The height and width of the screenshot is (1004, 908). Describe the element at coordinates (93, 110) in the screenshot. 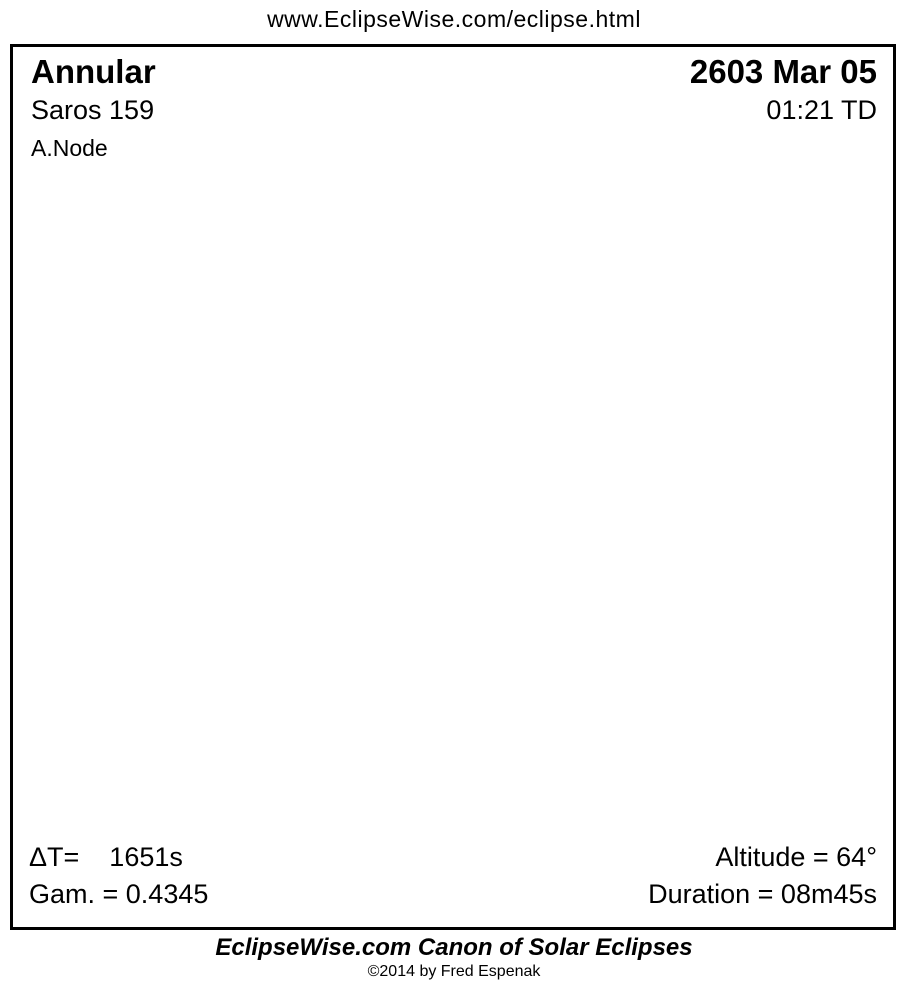

I see `saros-label: Saros 159` at that location.